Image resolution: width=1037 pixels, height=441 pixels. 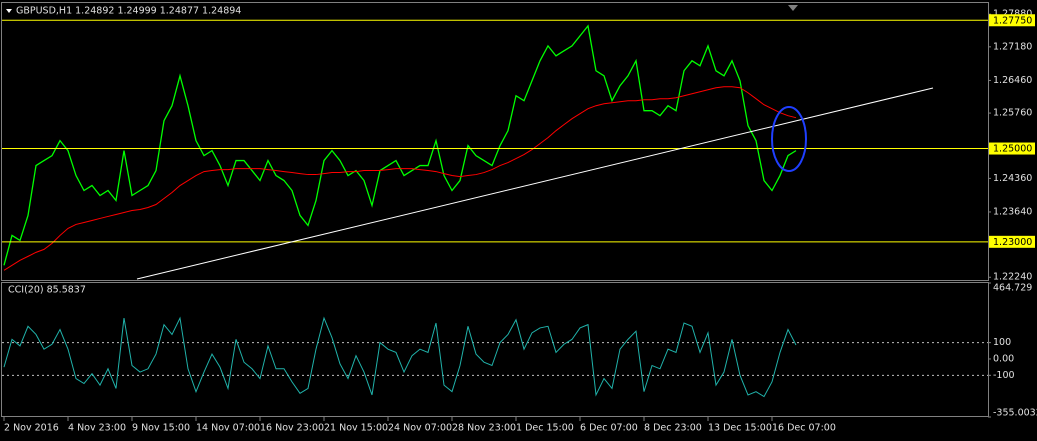 I want to click on y-tick-label: 1.24360, so click(x=1012, y=178).